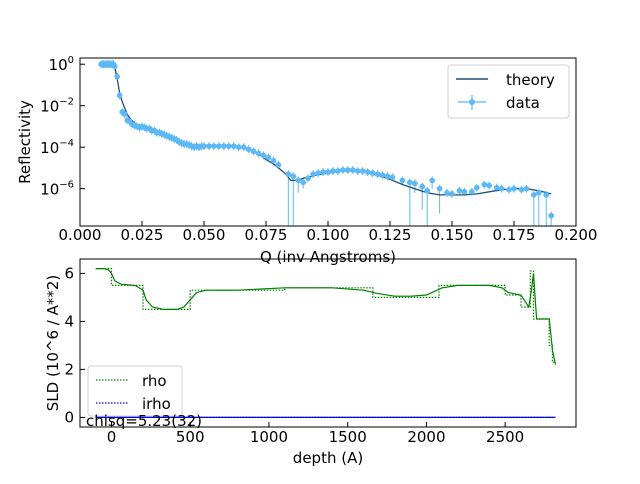 Image resolution: width=640 pixels, height=484 pixels. What do you see at coordinates (390, 235) in the screenshot?
I see `reflectivity-x-tick-label: 0.125` at bounding box center [390, 235].